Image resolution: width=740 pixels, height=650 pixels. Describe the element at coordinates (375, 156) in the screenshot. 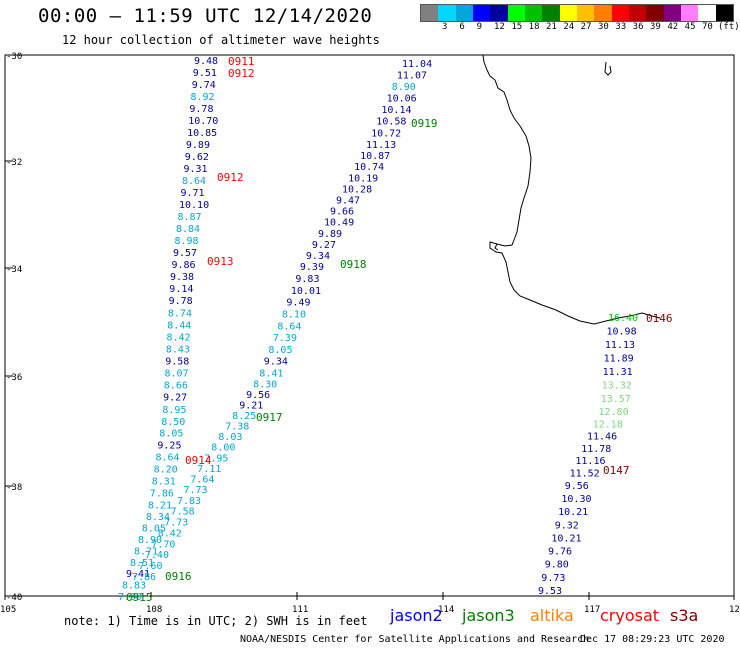

I see `wave-height-value: 10.87` at that location.